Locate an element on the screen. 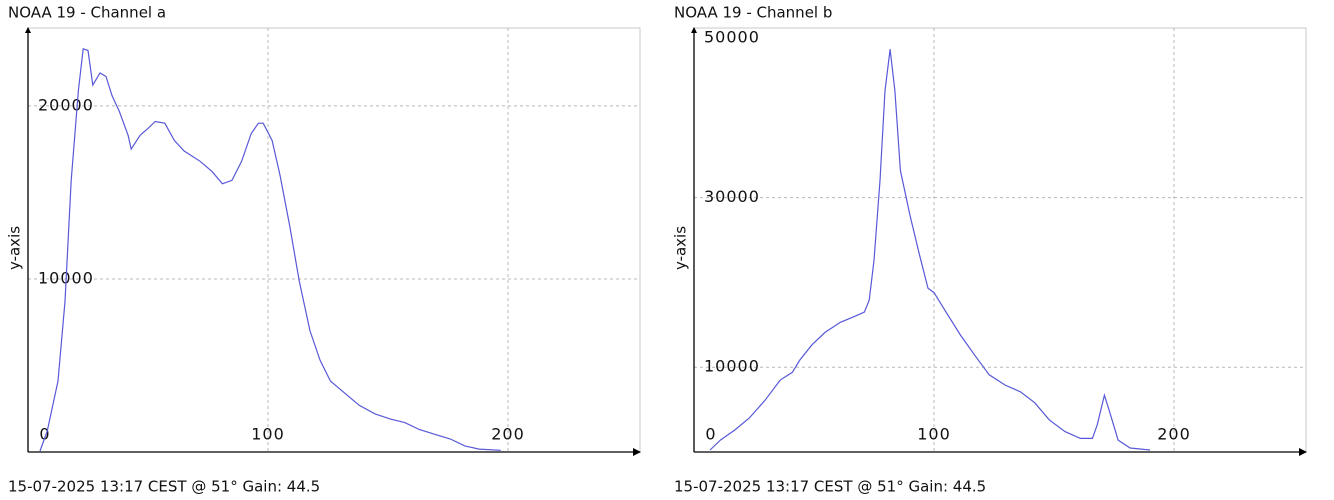 This screenshot has width=1334, height=500. y-tick-label: 50000 is located at coordinates (732, 37).